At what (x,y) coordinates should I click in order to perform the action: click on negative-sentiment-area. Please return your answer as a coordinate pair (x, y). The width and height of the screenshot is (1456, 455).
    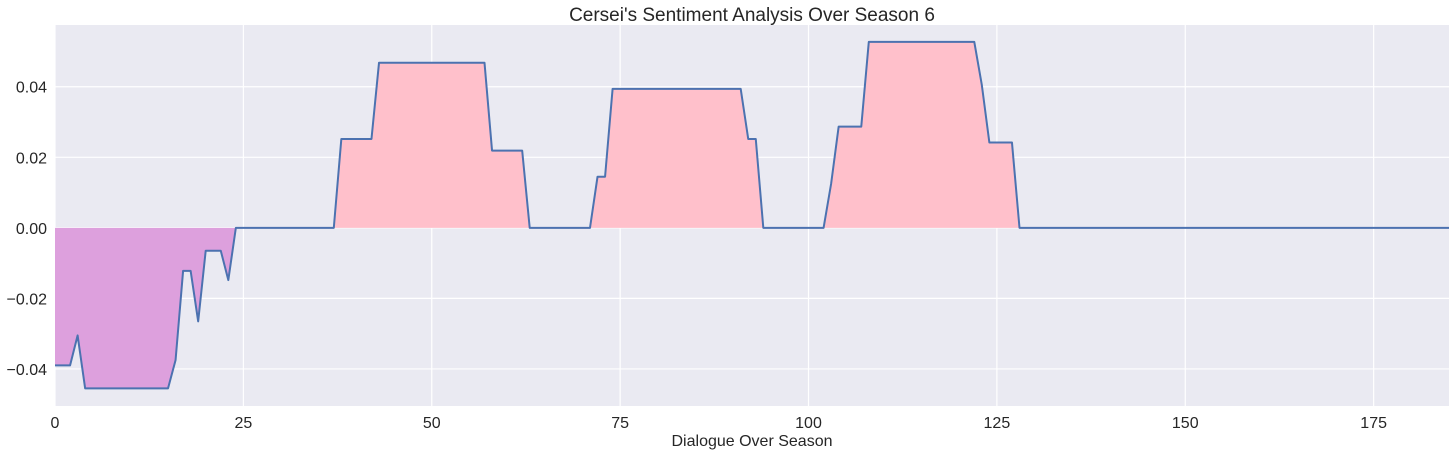
    Looking at the image, I should click on (145, 308).